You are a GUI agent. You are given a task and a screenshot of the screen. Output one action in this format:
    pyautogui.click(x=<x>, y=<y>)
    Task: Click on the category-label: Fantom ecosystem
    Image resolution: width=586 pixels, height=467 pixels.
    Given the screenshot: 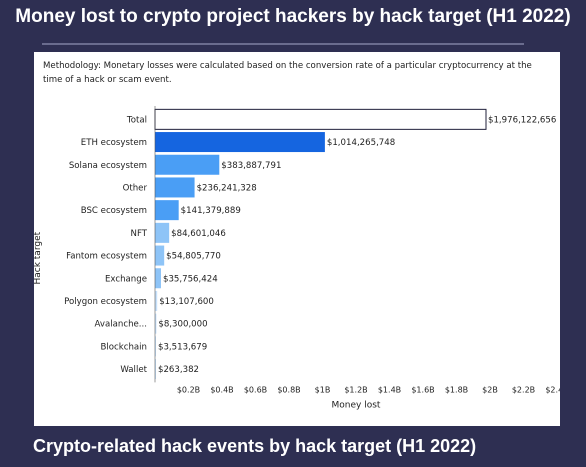 What is the action you would take?
    pyautogui.click(x=106, y=257)
    